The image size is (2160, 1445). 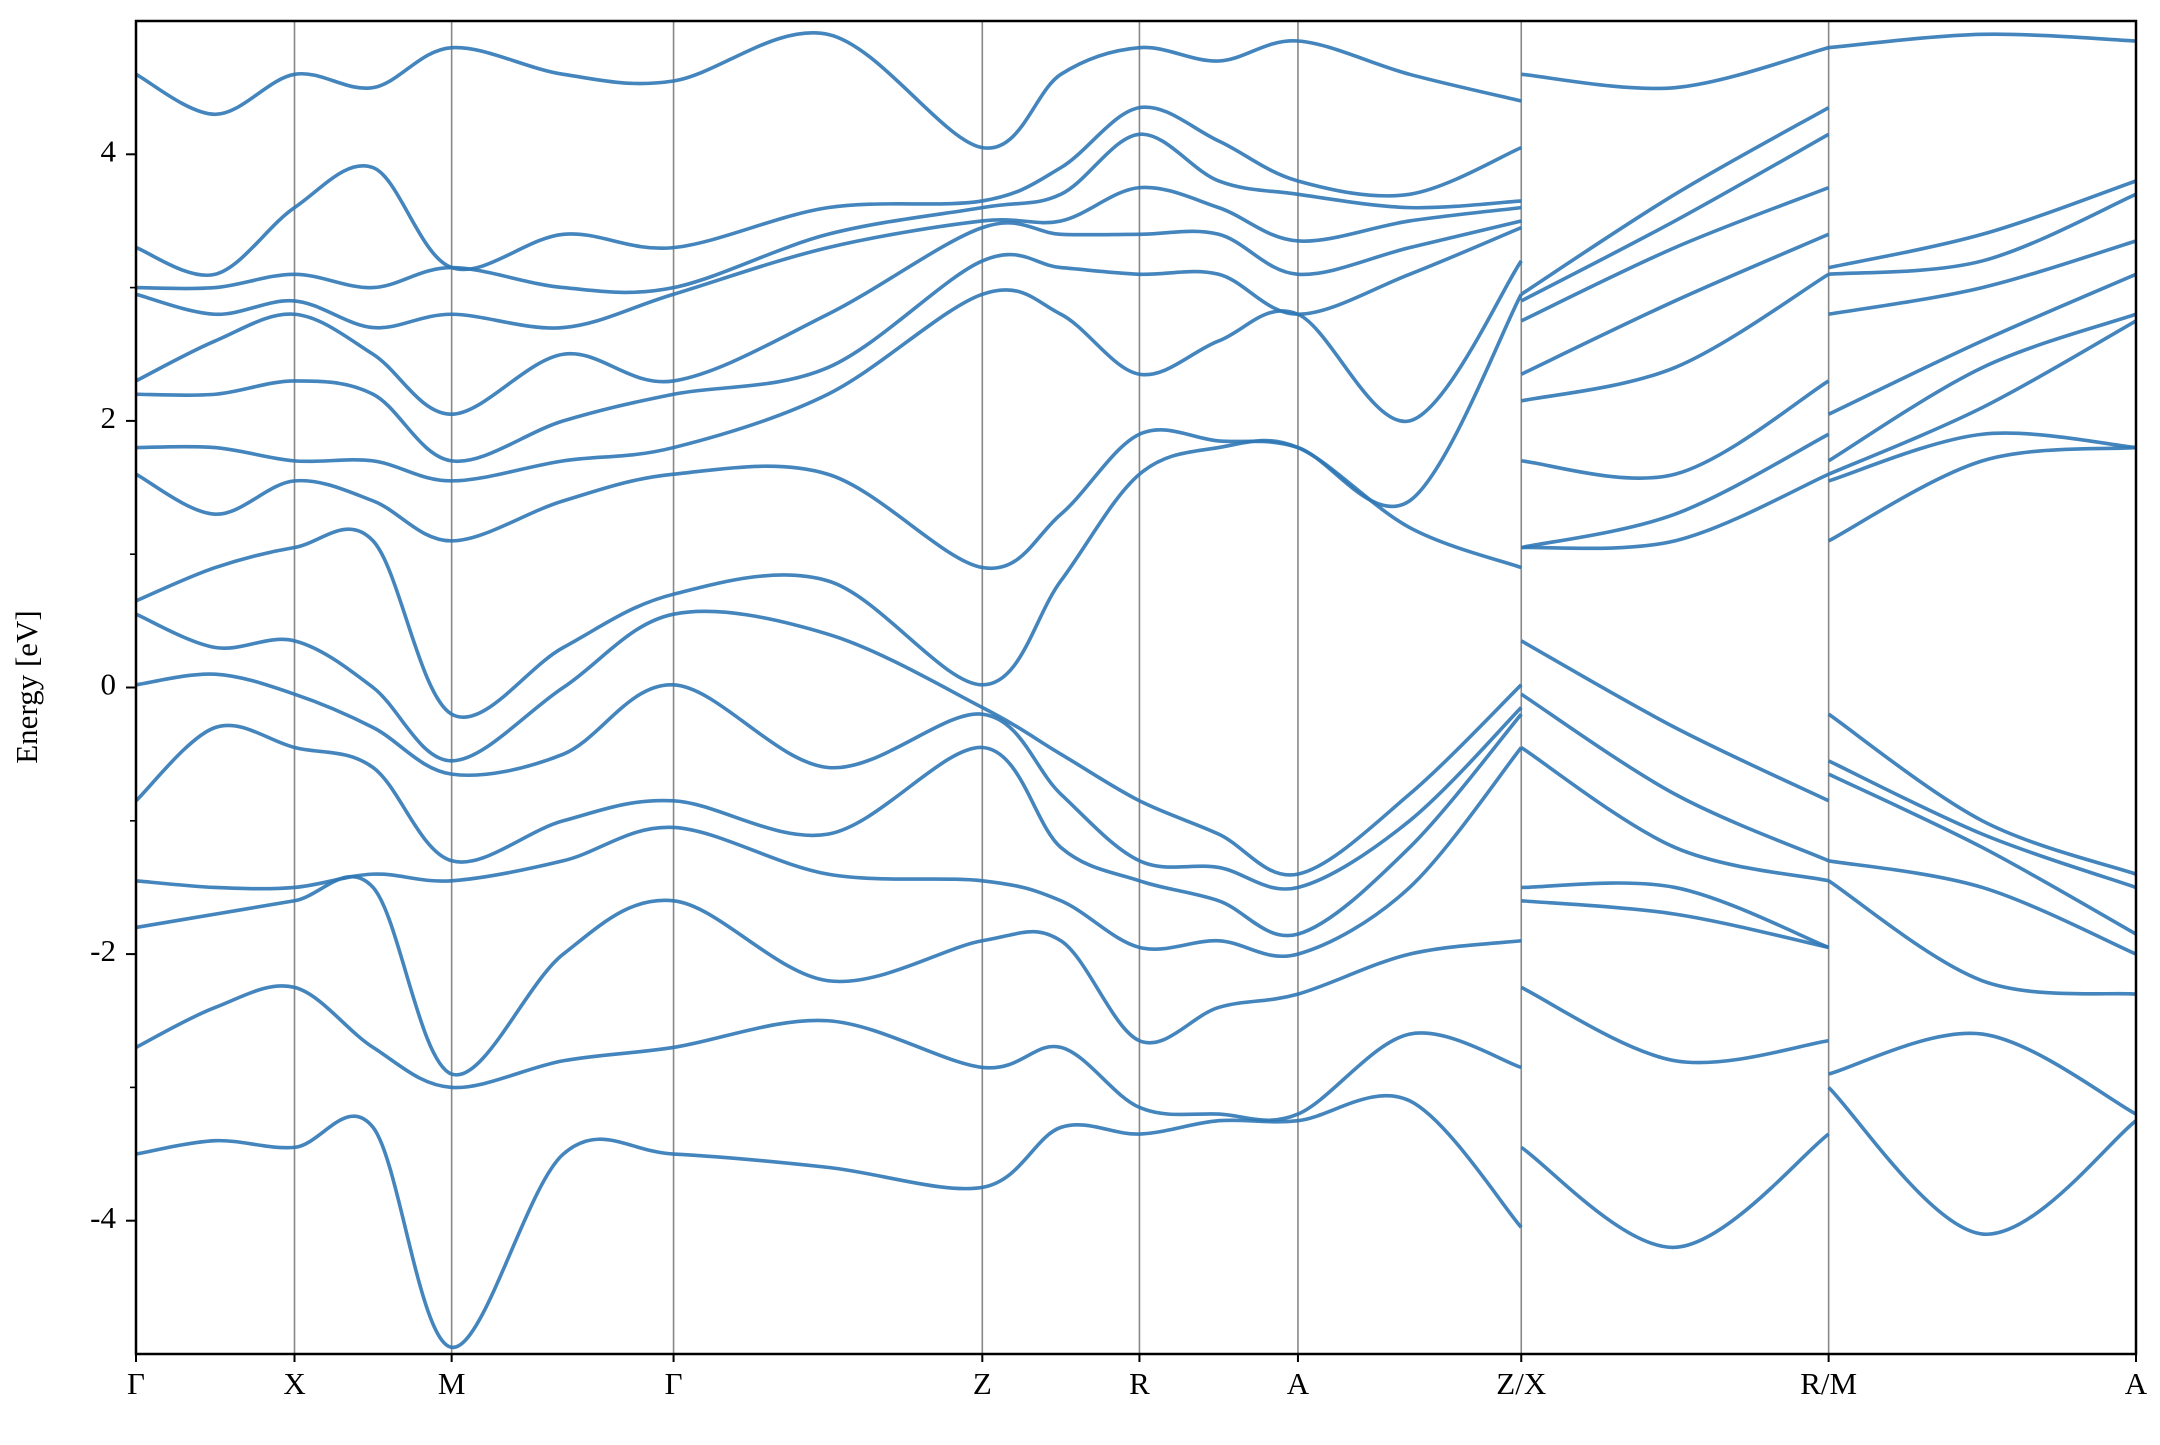 I want to click on y-tick-label: -4, so click(x=103, y=1217).